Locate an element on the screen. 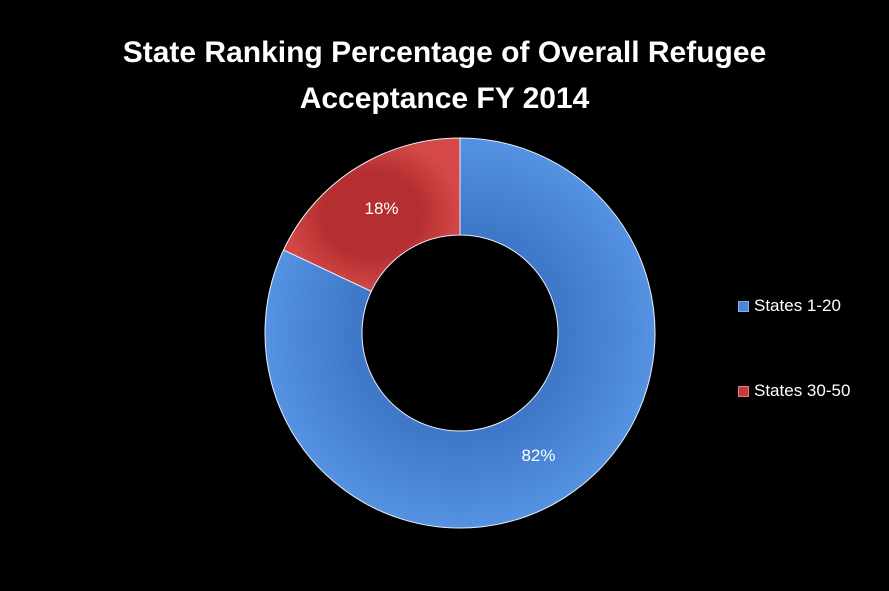 This screenshot has height=591, width=889. legend-swatch-red is located at coordinates (743, 391).